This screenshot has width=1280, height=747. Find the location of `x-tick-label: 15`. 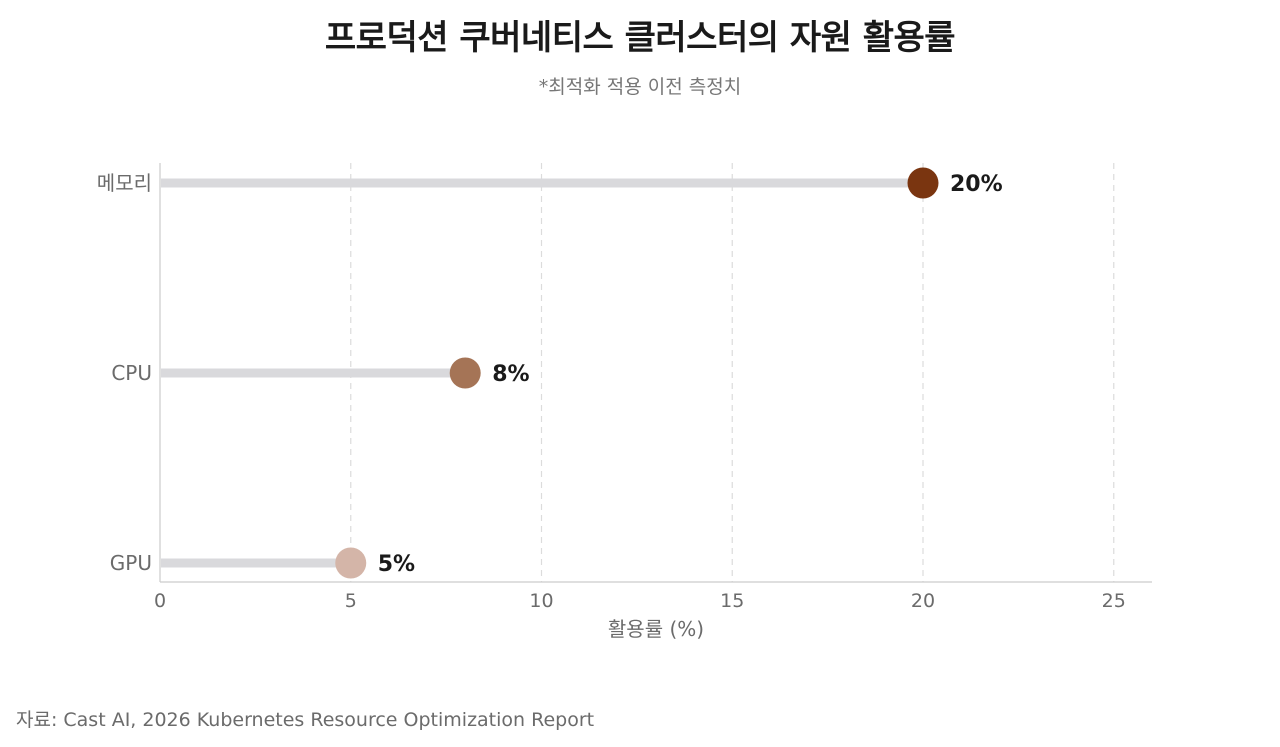

x-tick-label: 15 is located at coordinates (732, 601).